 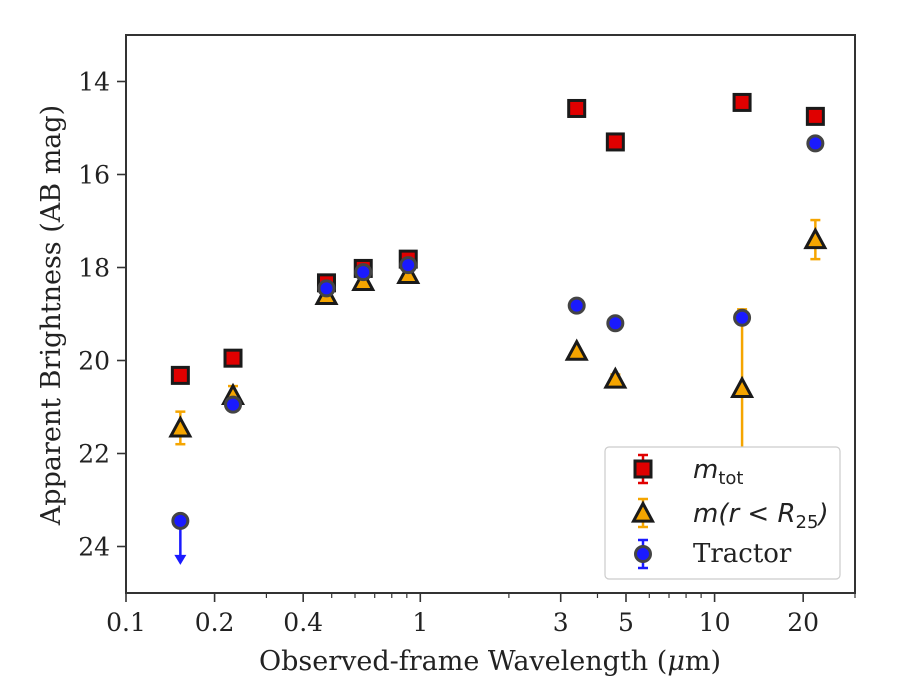 What do you see at coordinates (803, 622) in the screenshot?
I see `x-tick-label: 20` at bounding box center [803, 622].